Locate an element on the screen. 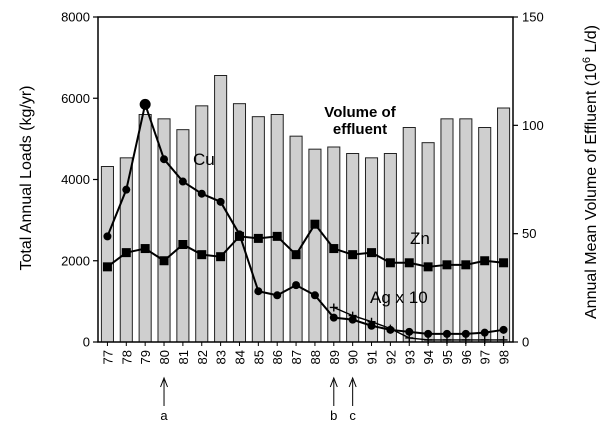 This screenshot has width=604, height=423. x-tick-label-96: 96 is located at coordinates (466, 357).